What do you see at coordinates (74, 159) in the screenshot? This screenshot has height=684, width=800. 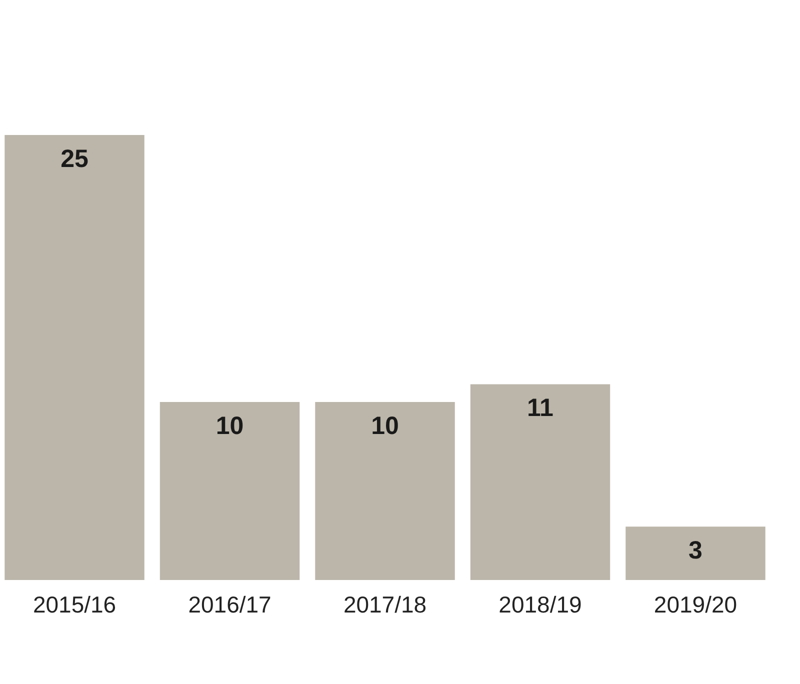 I see `data-label: 25` at bounding box center [74, 159].